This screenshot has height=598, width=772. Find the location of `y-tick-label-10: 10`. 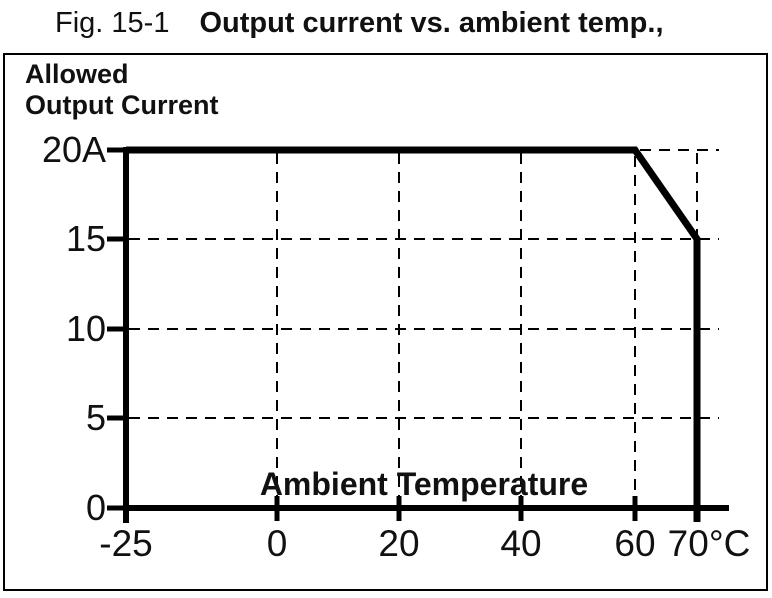

y-tick-label-10: 10 is located at coordinates (85, 328).